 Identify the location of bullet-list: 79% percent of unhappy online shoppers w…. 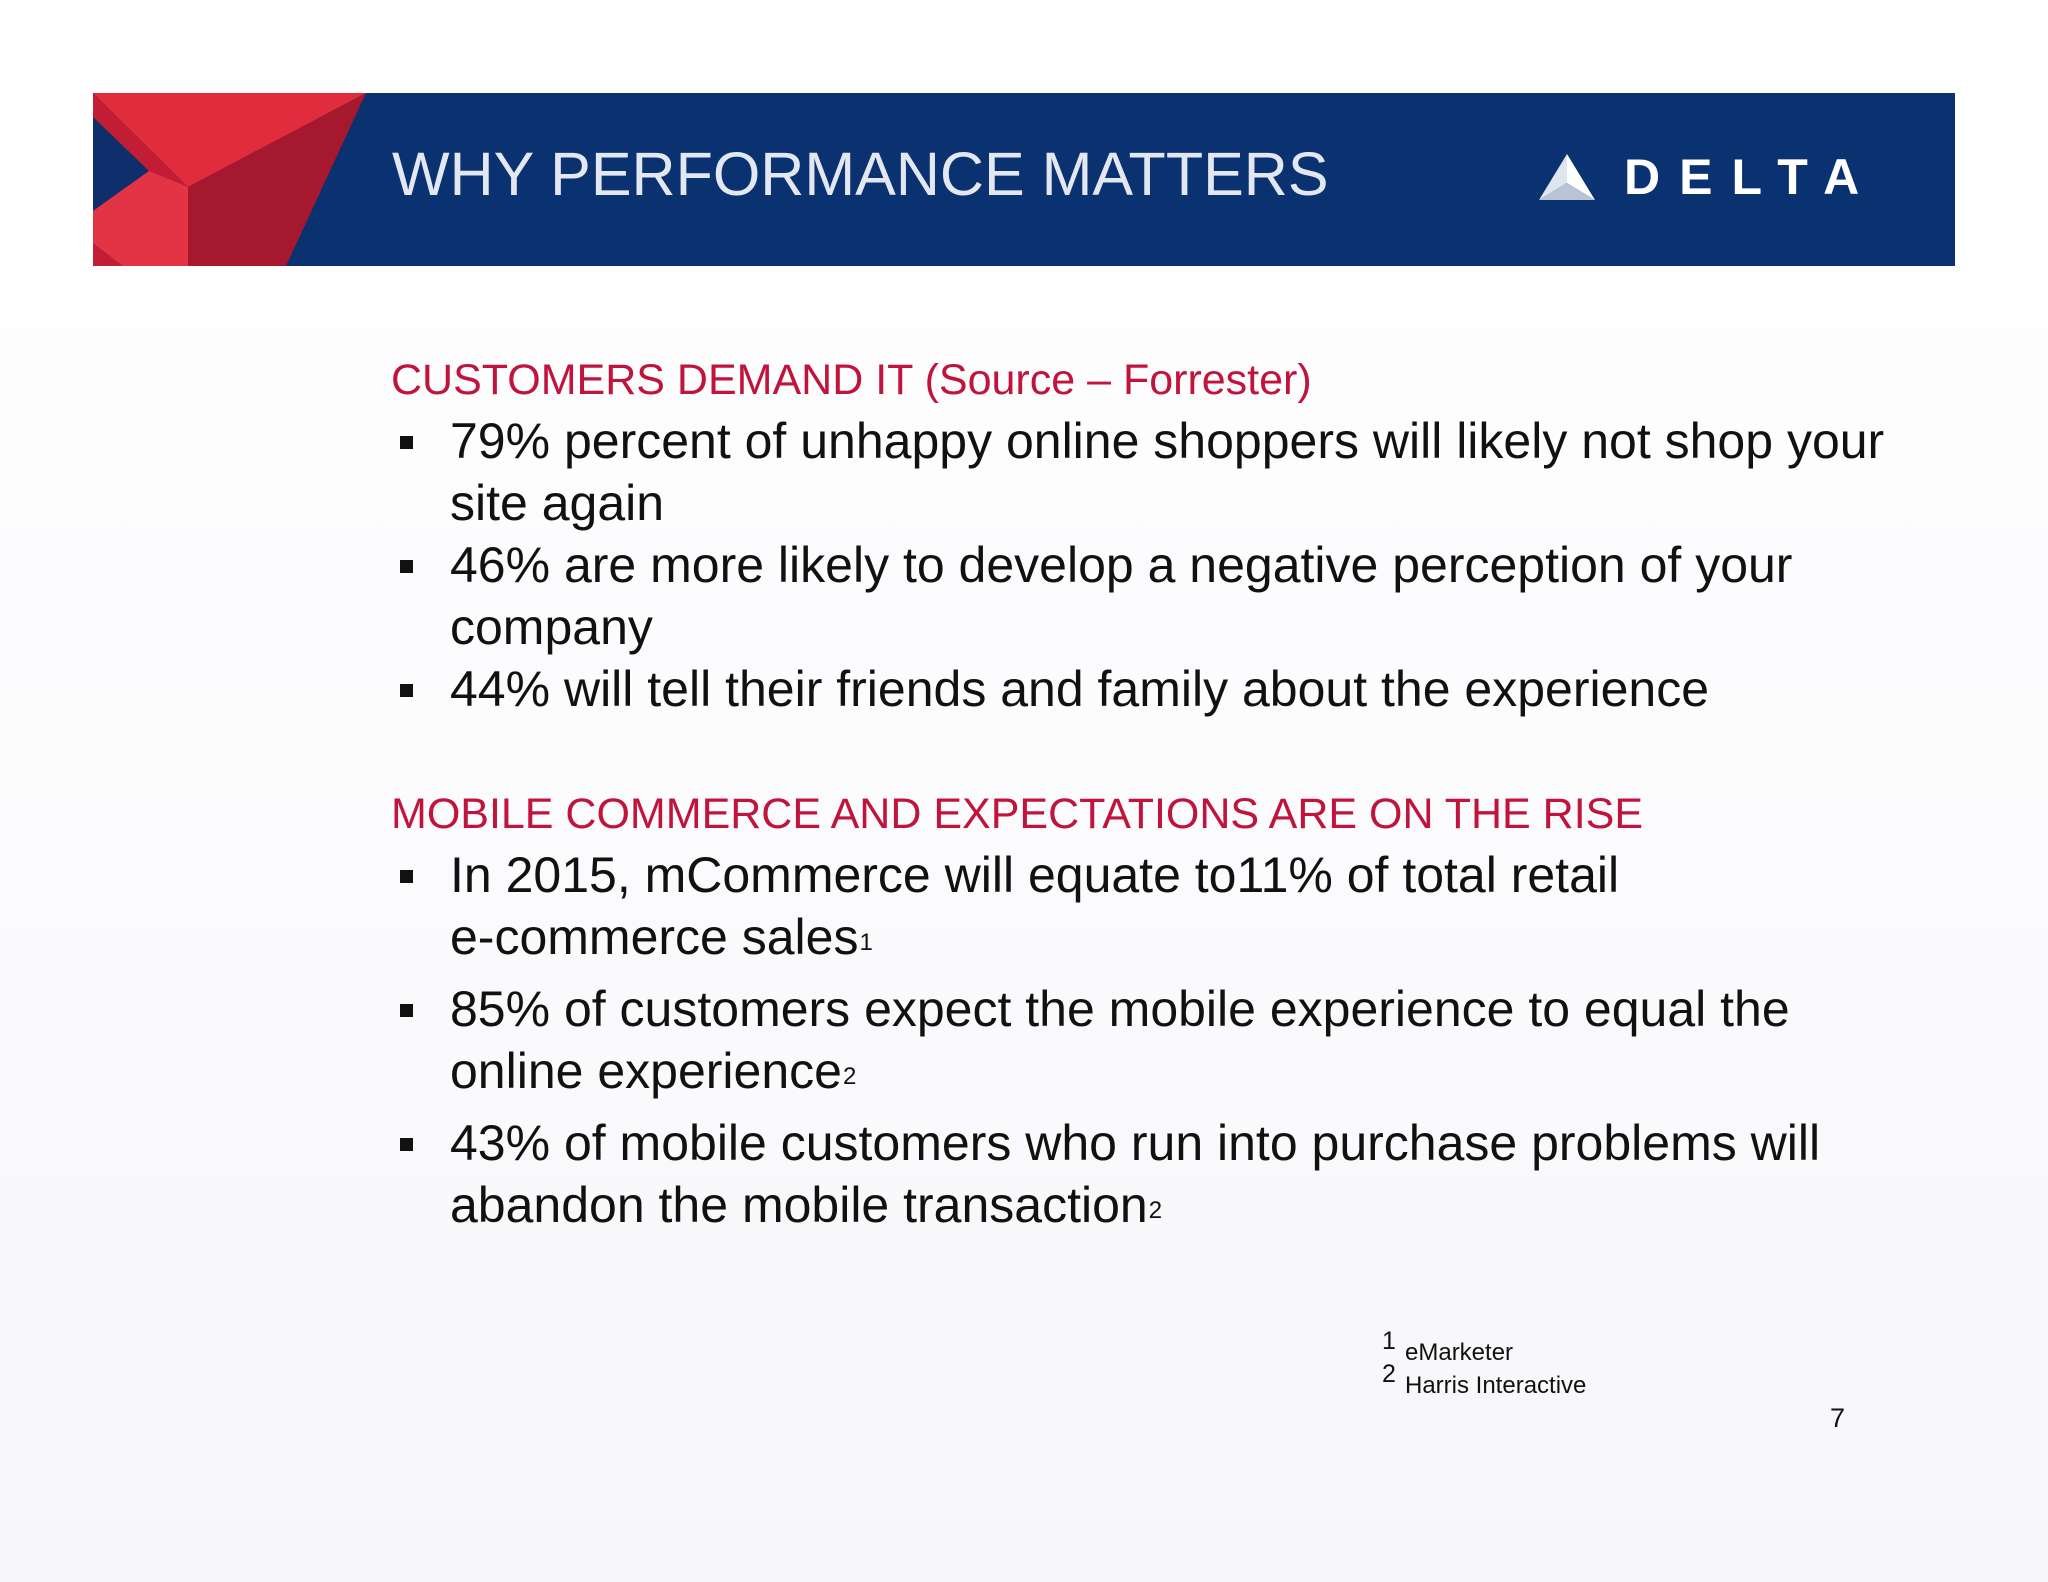
(1141, 565).